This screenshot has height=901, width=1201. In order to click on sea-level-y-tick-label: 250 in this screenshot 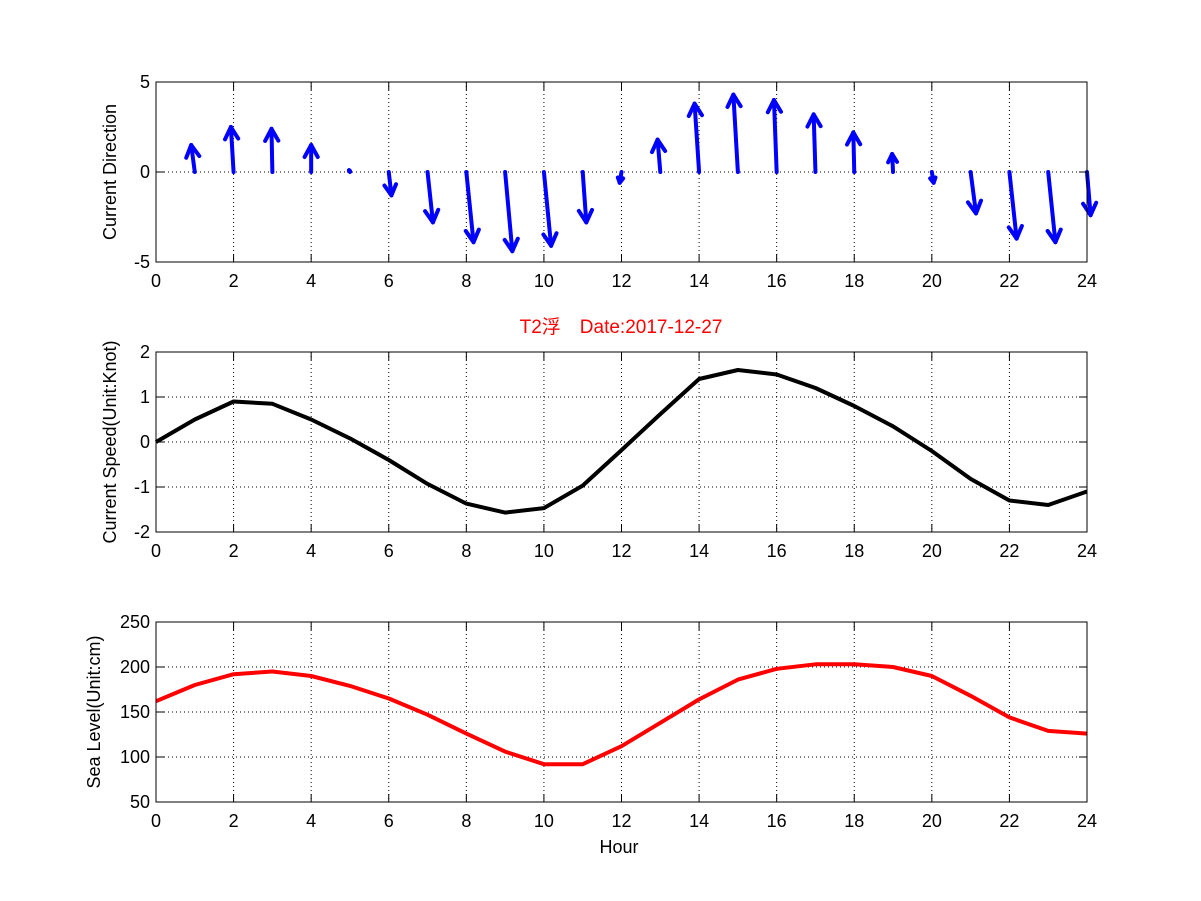, I will do `click(135, 622)`.